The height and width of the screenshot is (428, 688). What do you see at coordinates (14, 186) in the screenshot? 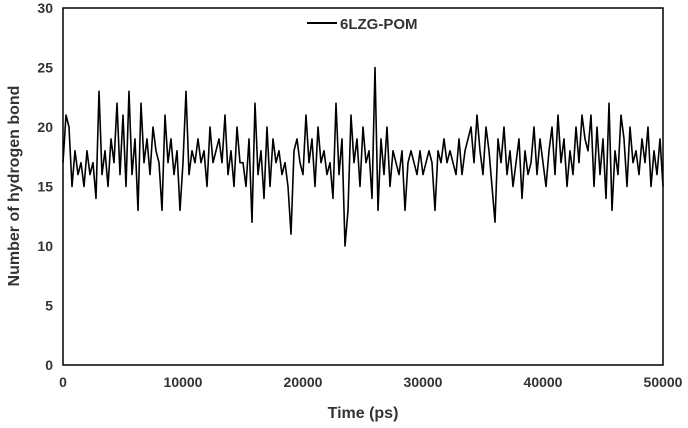
I see `y-axis-label: Number of hydrogen bond` at bounding box center [14, 186].